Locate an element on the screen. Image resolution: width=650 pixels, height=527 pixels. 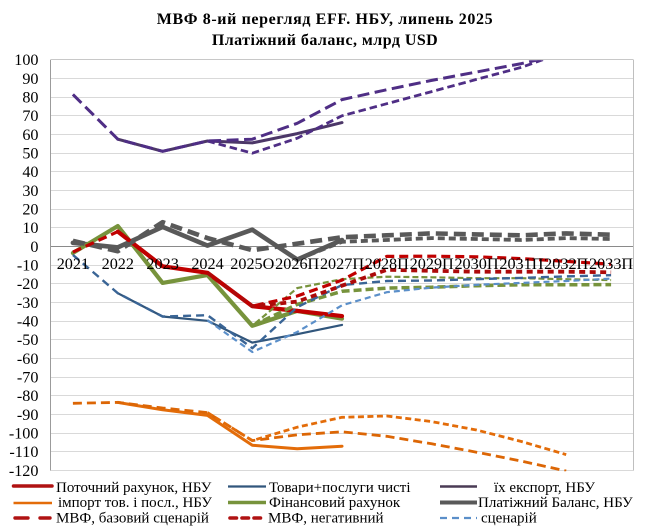
svg-text: -10 is located at coordinates (28, 266).